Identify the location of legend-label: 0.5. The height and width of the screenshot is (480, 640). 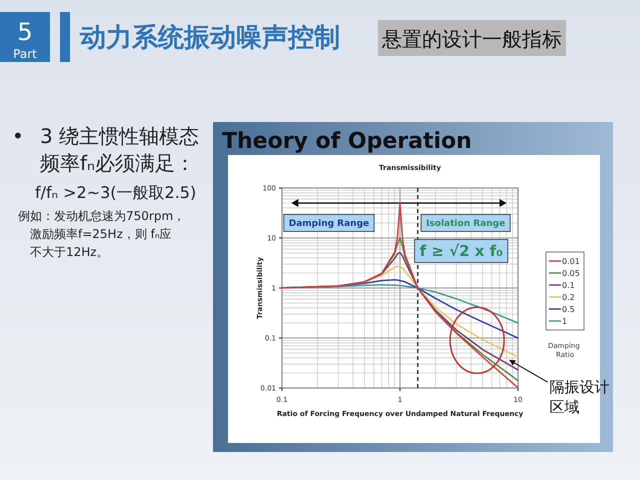
(568, 309).